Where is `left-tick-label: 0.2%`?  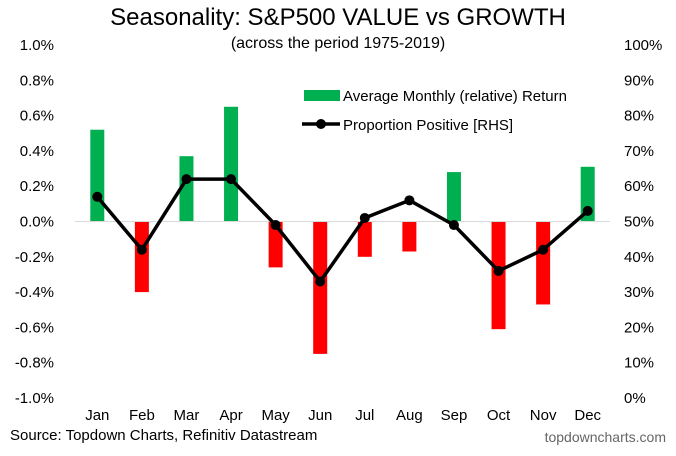 left-tick-label: 0.2% is located at coordinates (37, 186).